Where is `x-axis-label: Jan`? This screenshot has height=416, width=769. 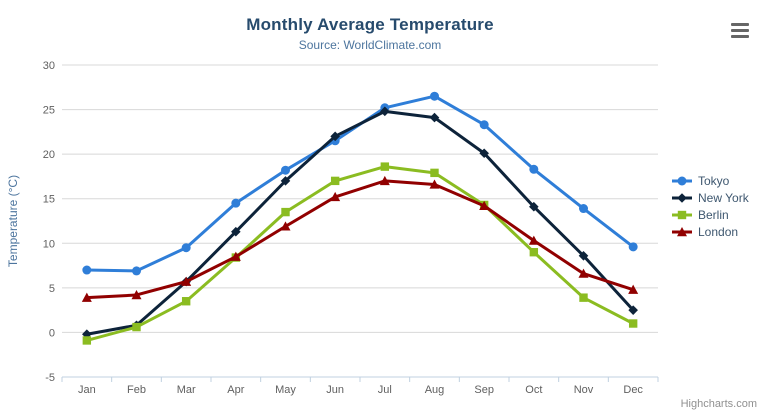
x-axis-label: Jan is located at coordinates (87, 390).